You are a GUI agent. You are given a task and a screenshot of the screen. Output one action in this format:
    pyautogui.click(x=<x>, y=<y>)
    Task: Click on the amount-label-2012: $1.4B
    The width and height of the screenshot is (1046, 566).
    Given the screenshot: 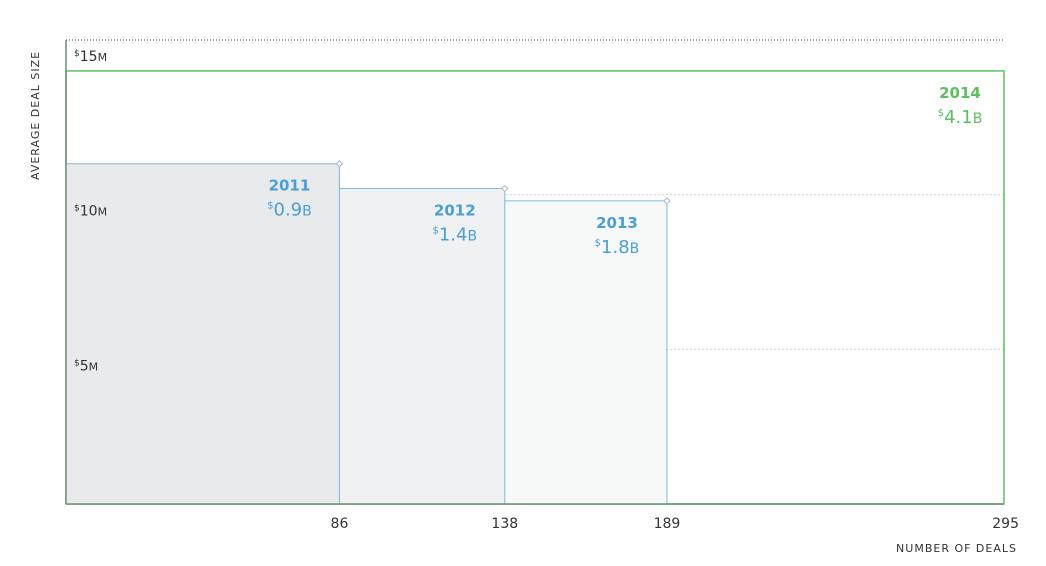 What is the action you would take?
    pyautogui.click(x=454, y=234)
    